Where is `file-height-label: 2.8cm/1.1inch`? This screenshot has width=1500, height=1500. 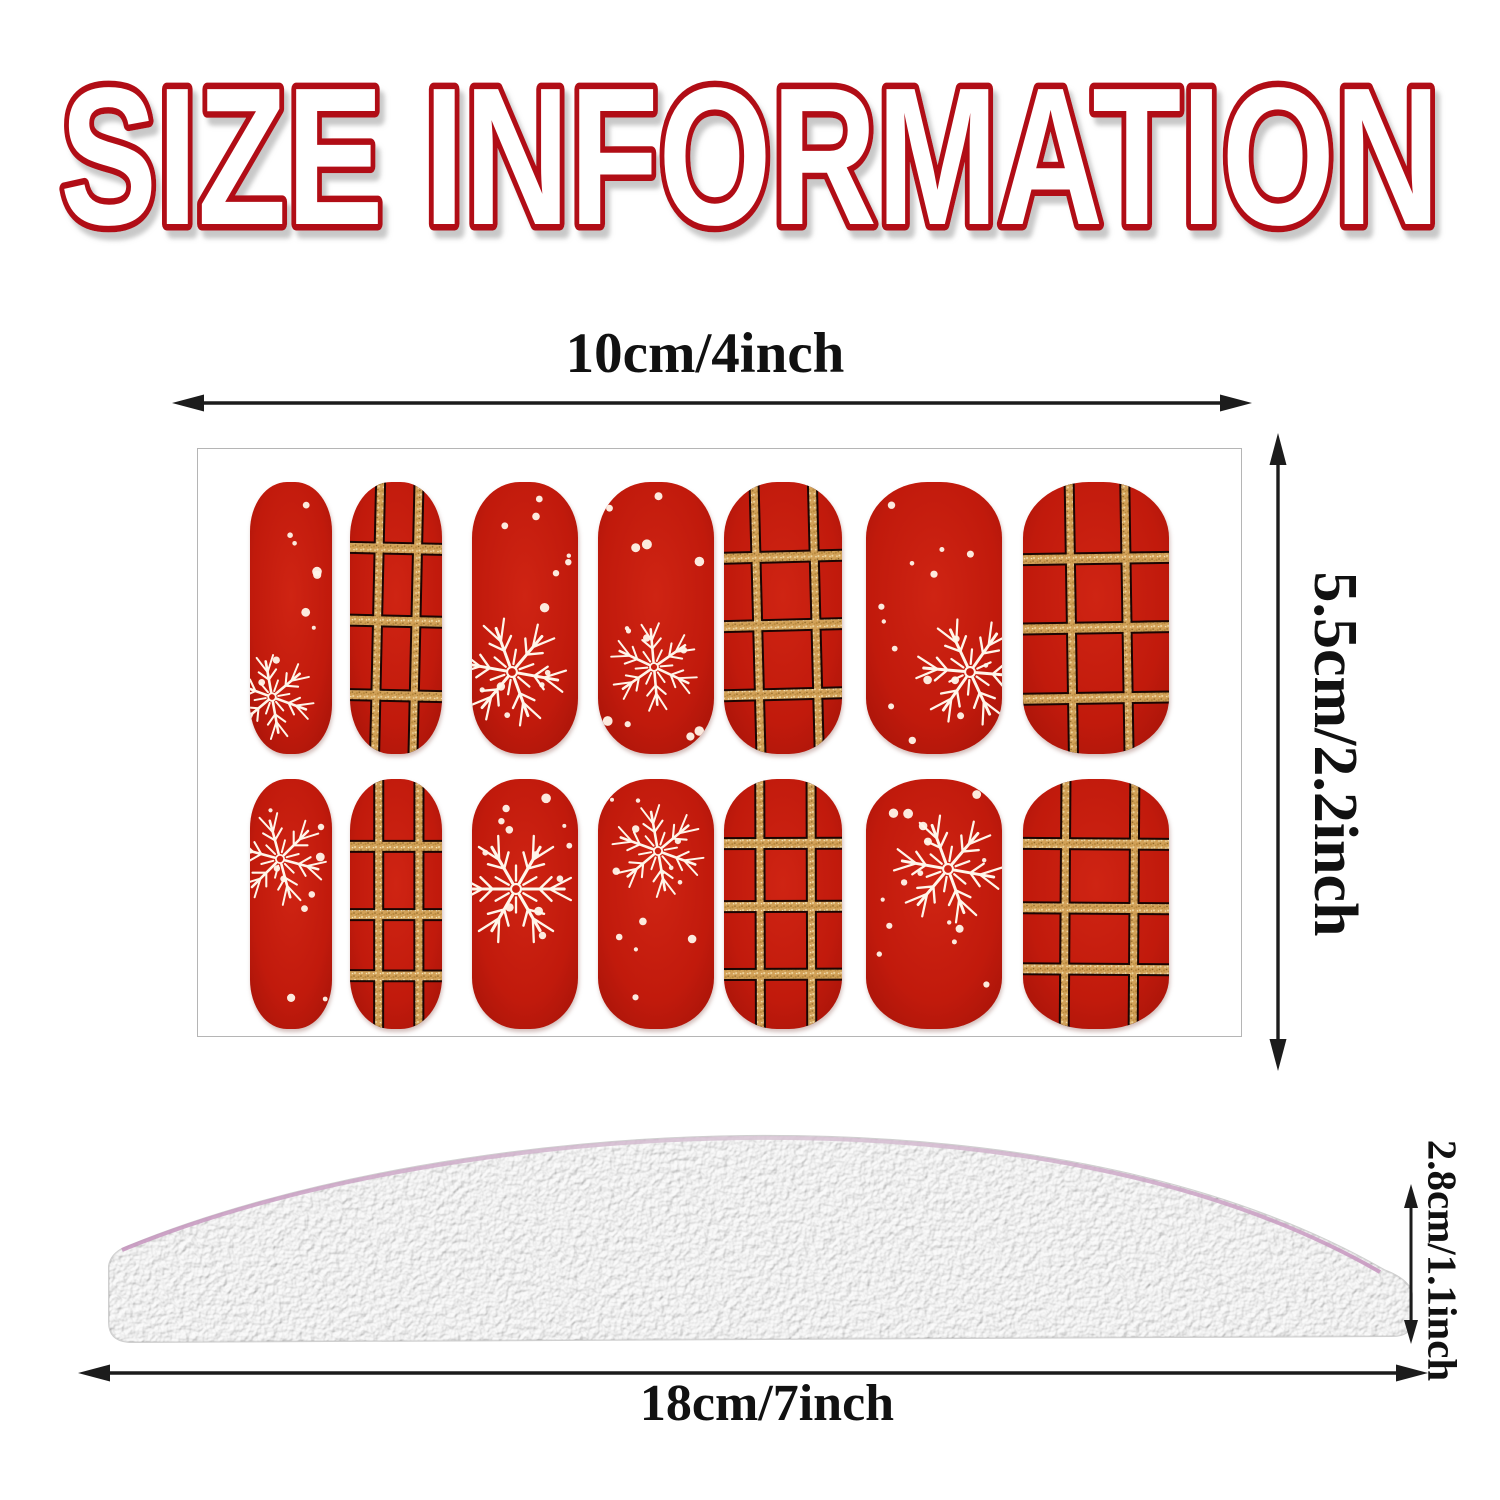 file-height-label: 2.8cm/1.1inch is located at coordinates (1442, 1260).